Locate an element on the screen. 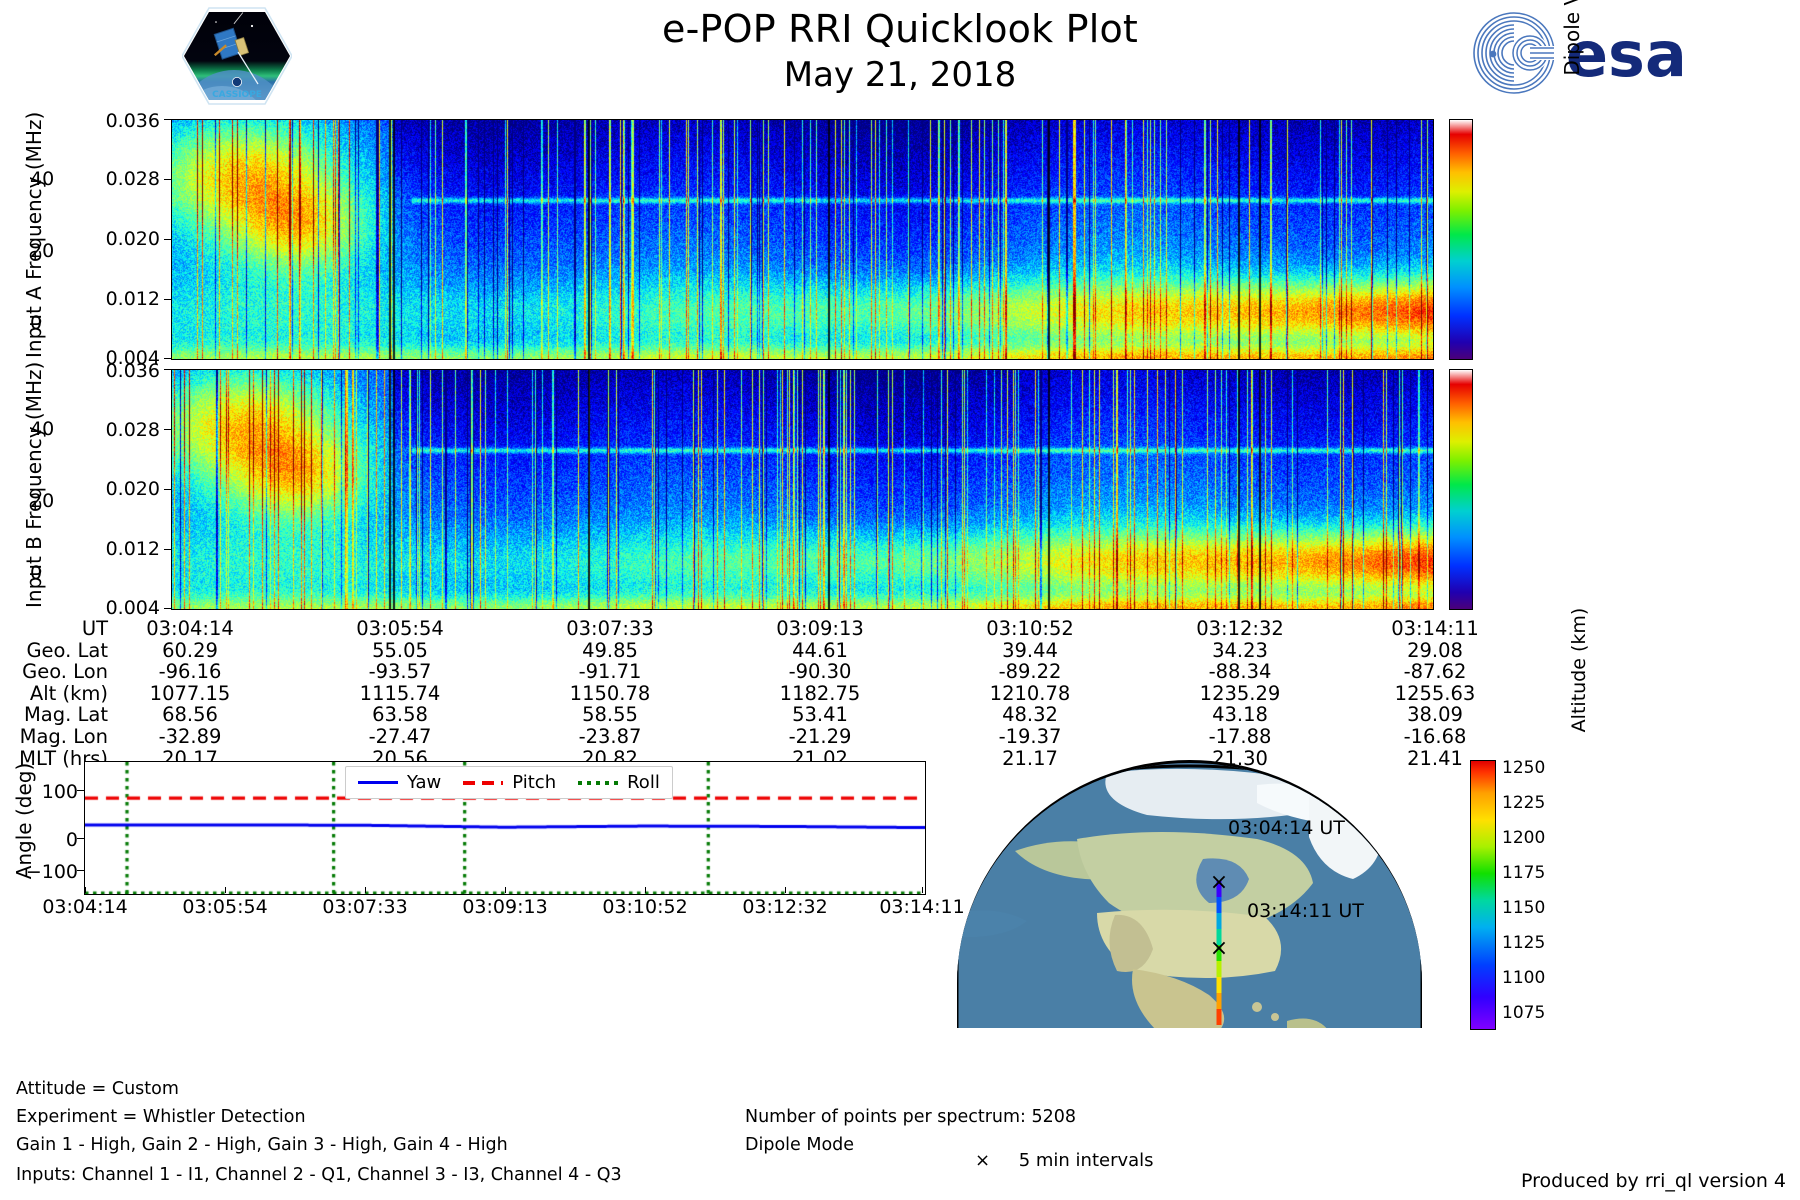  attitude-ytick-0: 100 is located at coordinates (59, 792).